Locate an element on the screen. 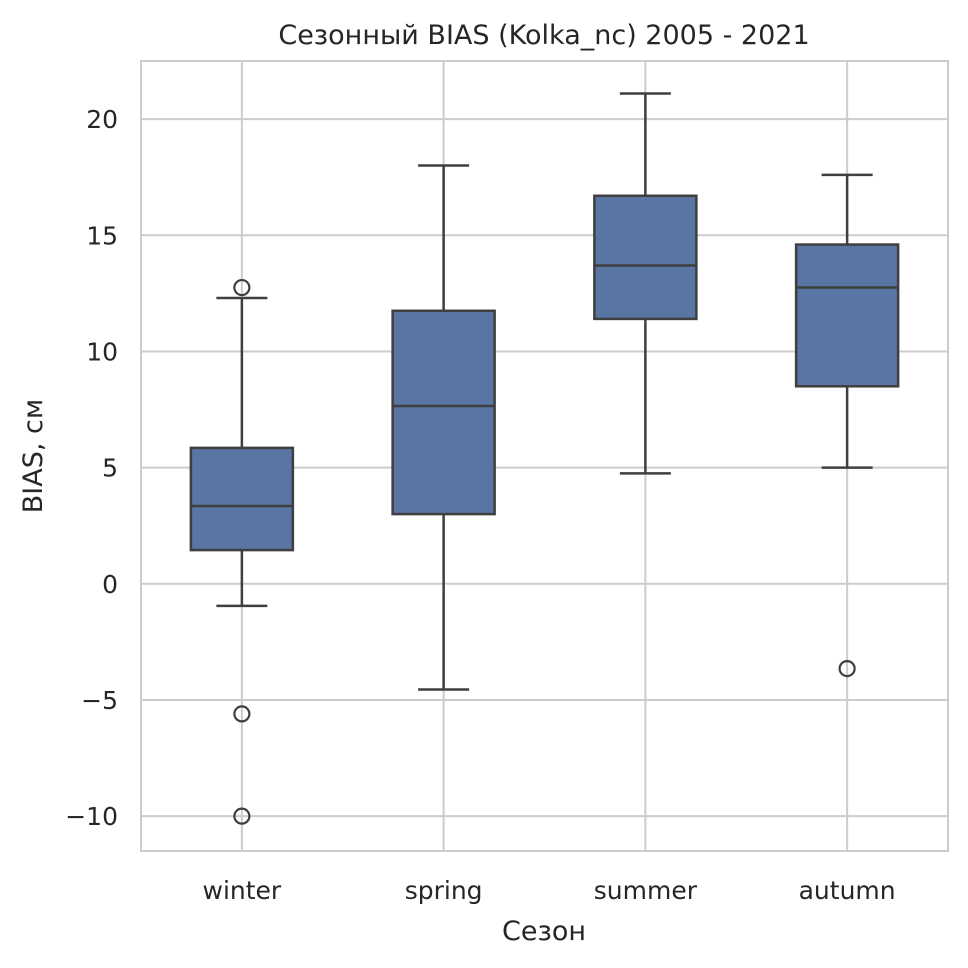 The width and height of the screenshot is (968, 968). x-tick-label: winter is located at coordinates (242, 890).